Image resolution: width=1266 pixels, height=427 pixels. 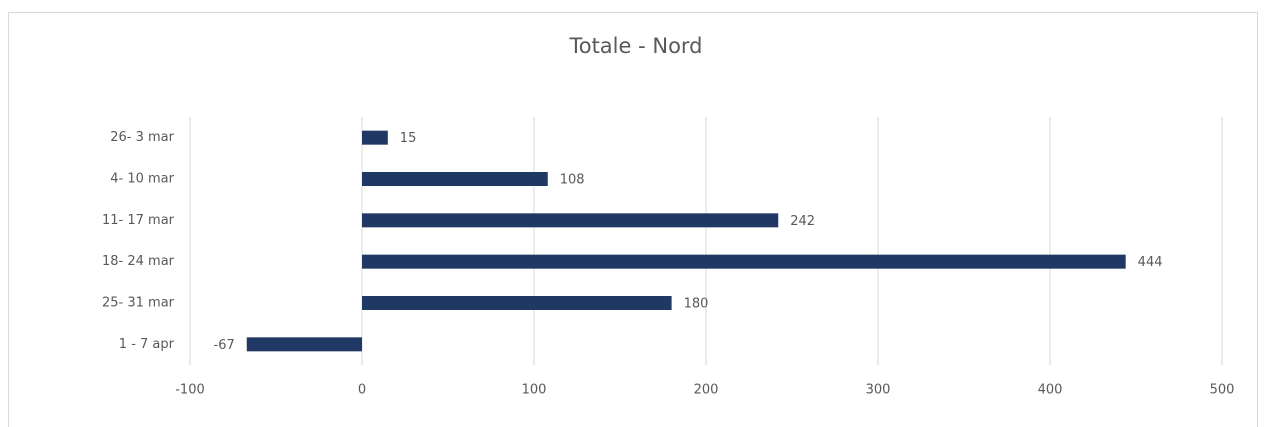 I want to click on y-tick-label: 18- 24 mar, so click(x=138, y=261).